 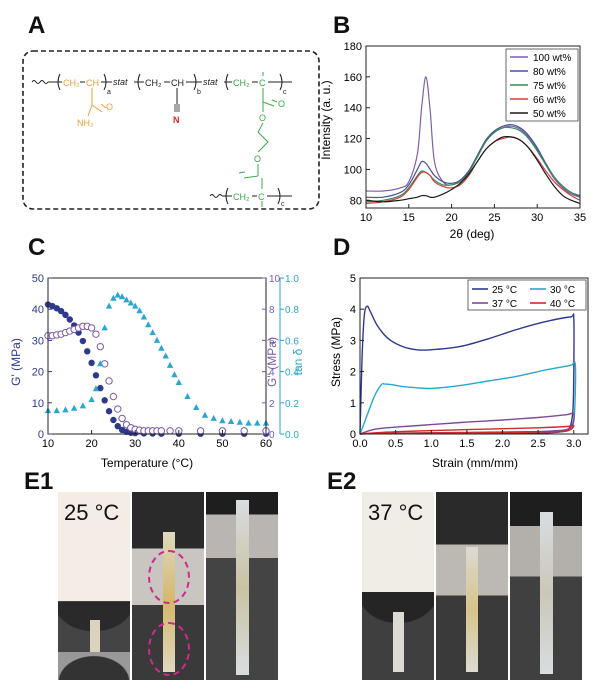 What do you see at coordinates (135, 444) in the screenshot?
I see `dma-x-tick-label: 30` at bounding box center [135, 444].